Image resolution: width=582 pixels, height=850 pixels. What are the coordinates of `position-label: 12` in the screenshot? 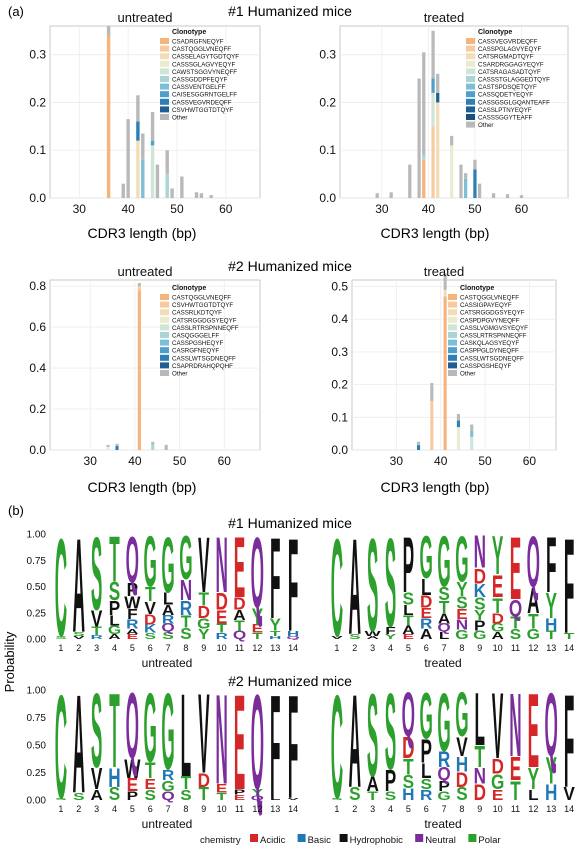 It's located at (533, 648).